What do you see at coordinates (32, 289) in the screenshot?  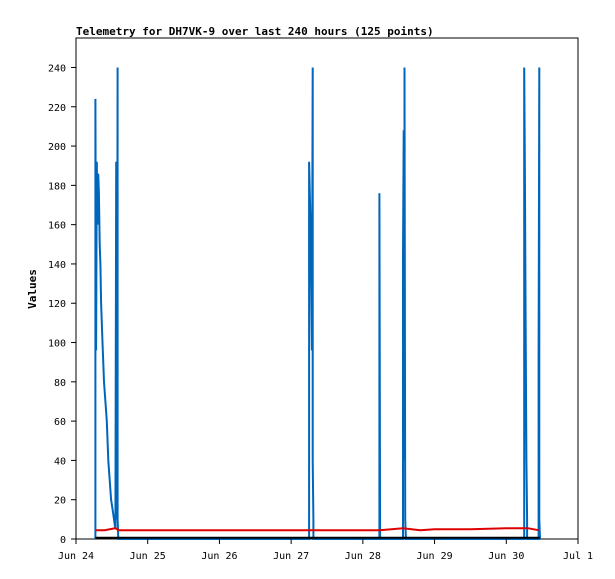 I see `y-axis-label: Values` at bounding box center [32, 289].